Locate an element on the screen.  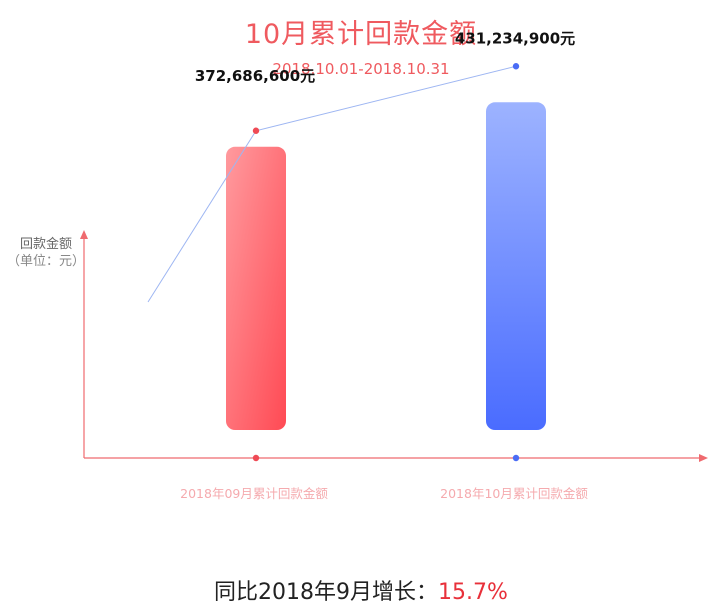
value-label-1: 372,686,600元 is located at coordinates (255, 76).